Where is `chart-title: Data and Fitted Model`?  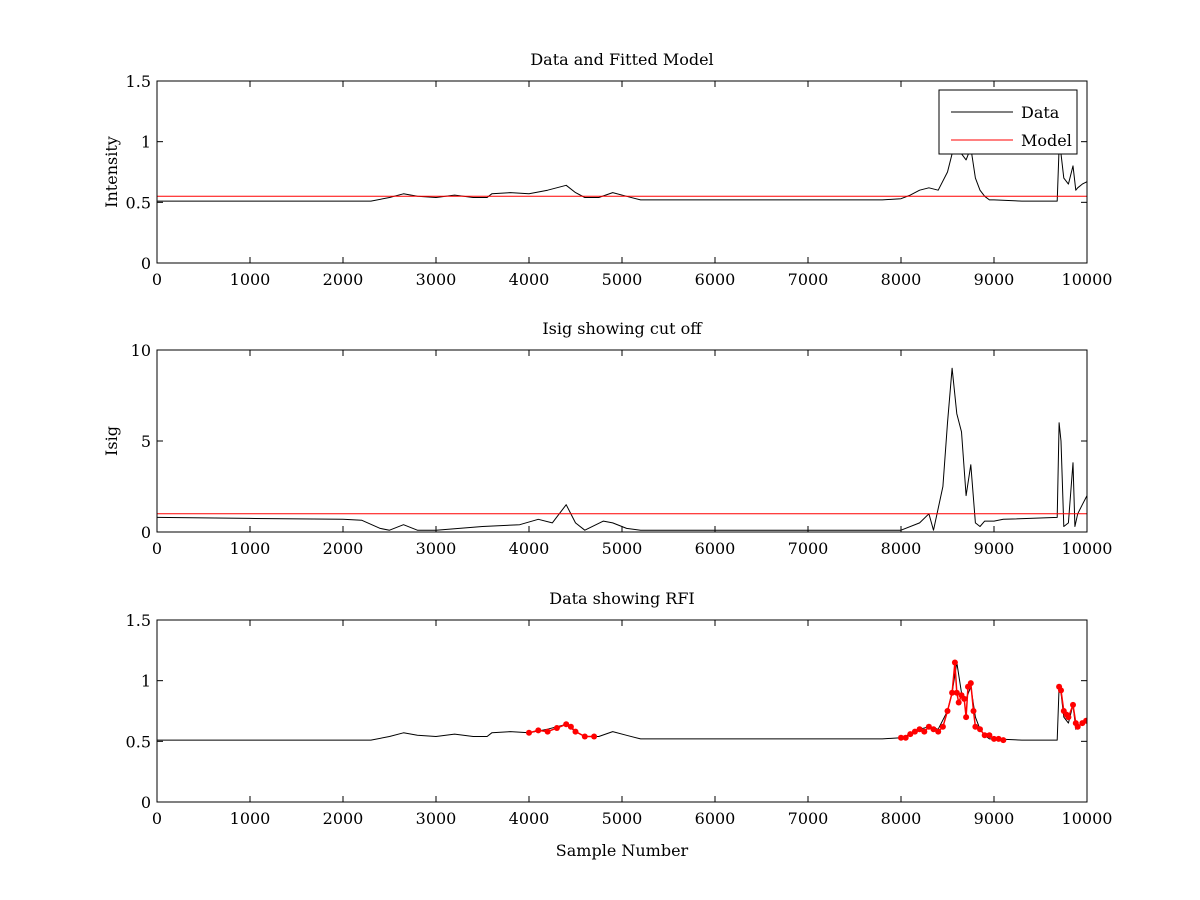 chart-title: Data and Fitted Model is located at coordinates (621, 59).